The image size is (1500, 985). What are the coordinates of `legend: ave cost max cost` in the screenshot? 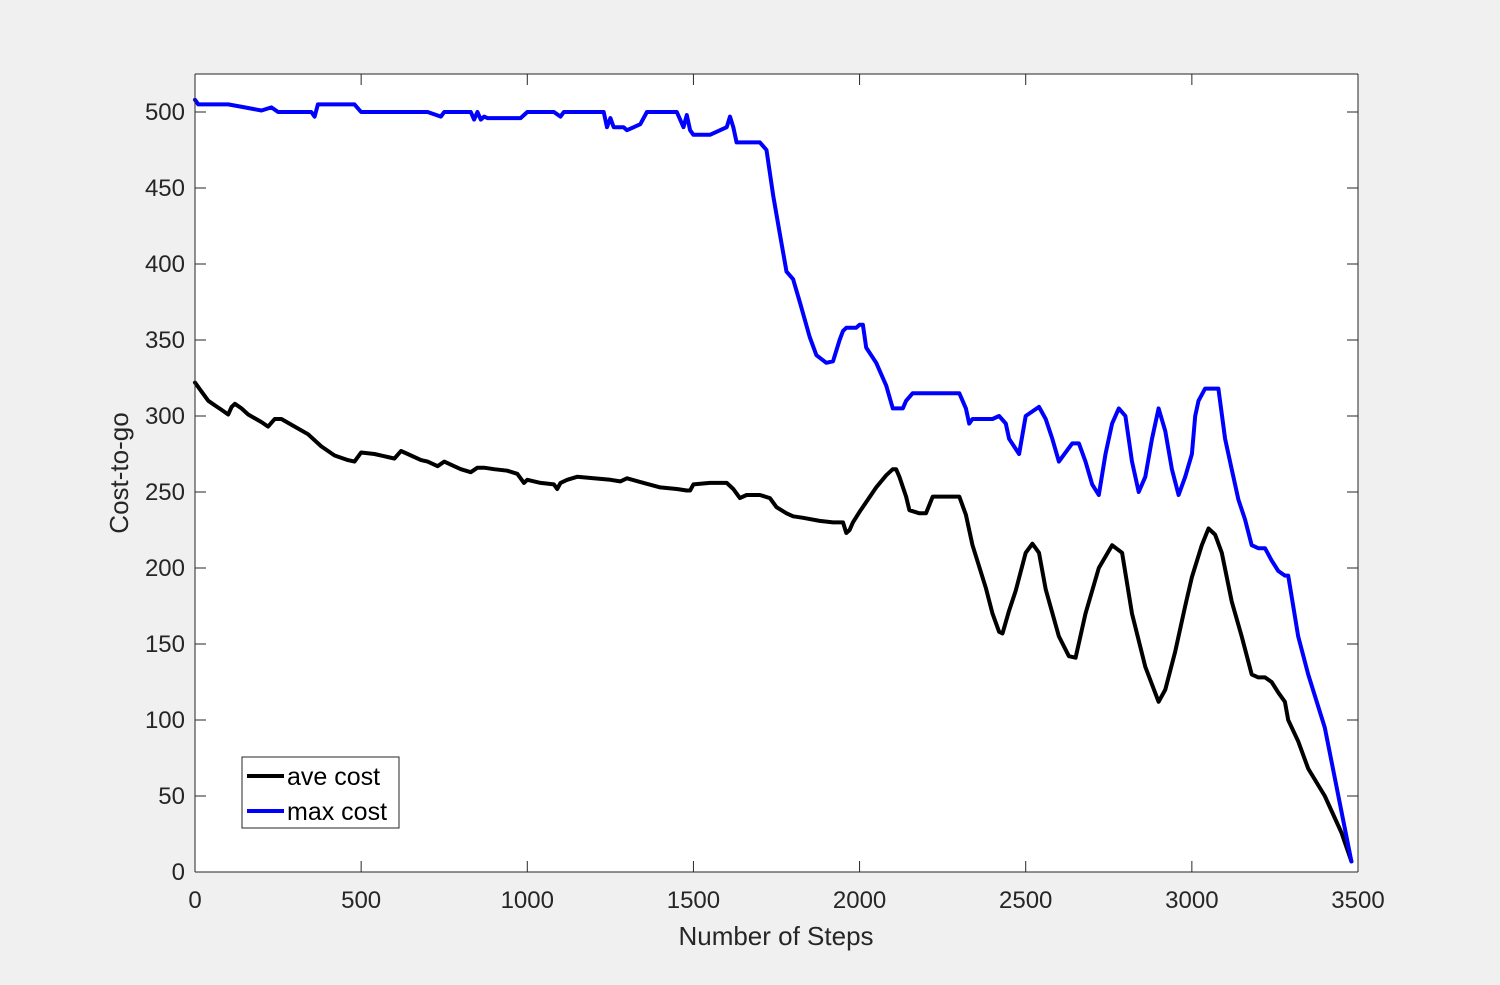 It's located at (320, 792).